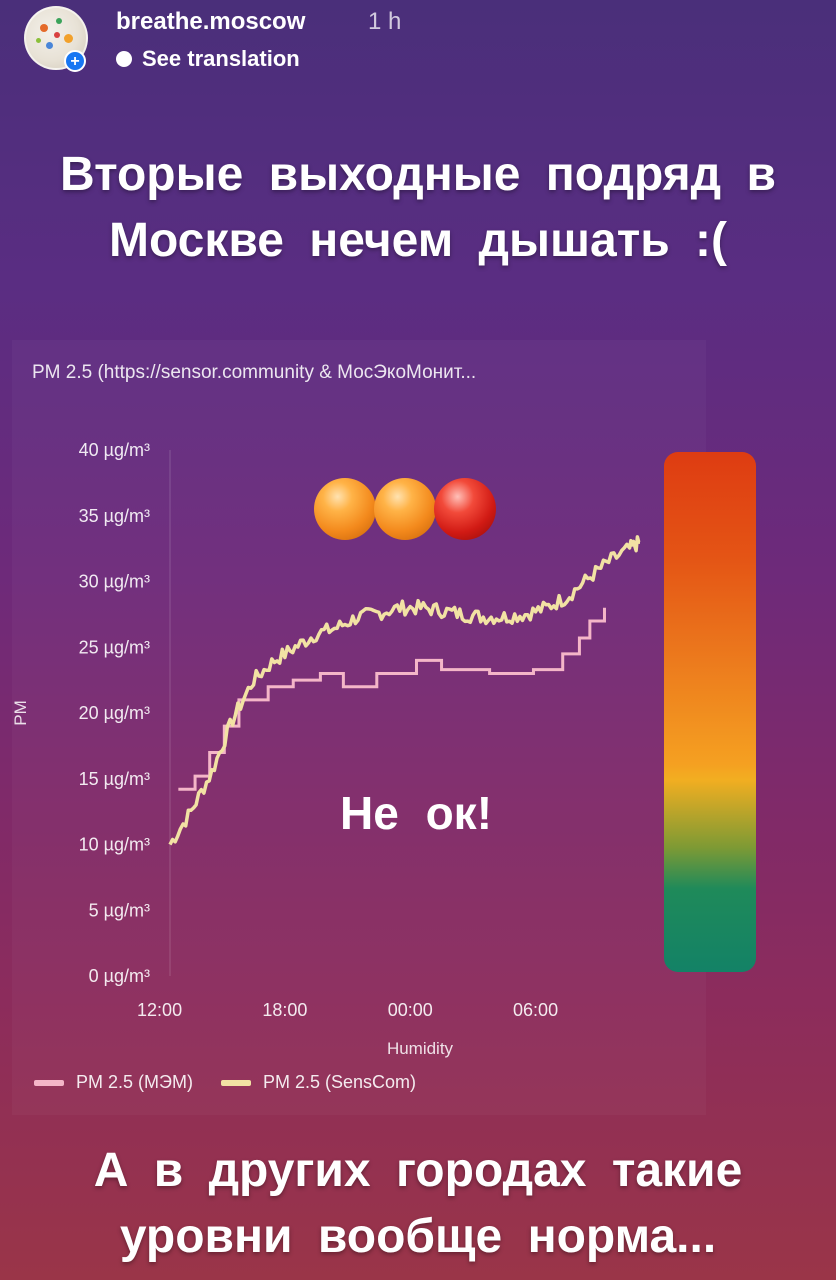 Image resolution: width=836 pixels, height=1280 pixels. What do you see at coordinates (134, 1082) in the screenshot?
I see `legend-label-mem: PM 2.5 (МЭМ)` at bounding box center [134, 1082].